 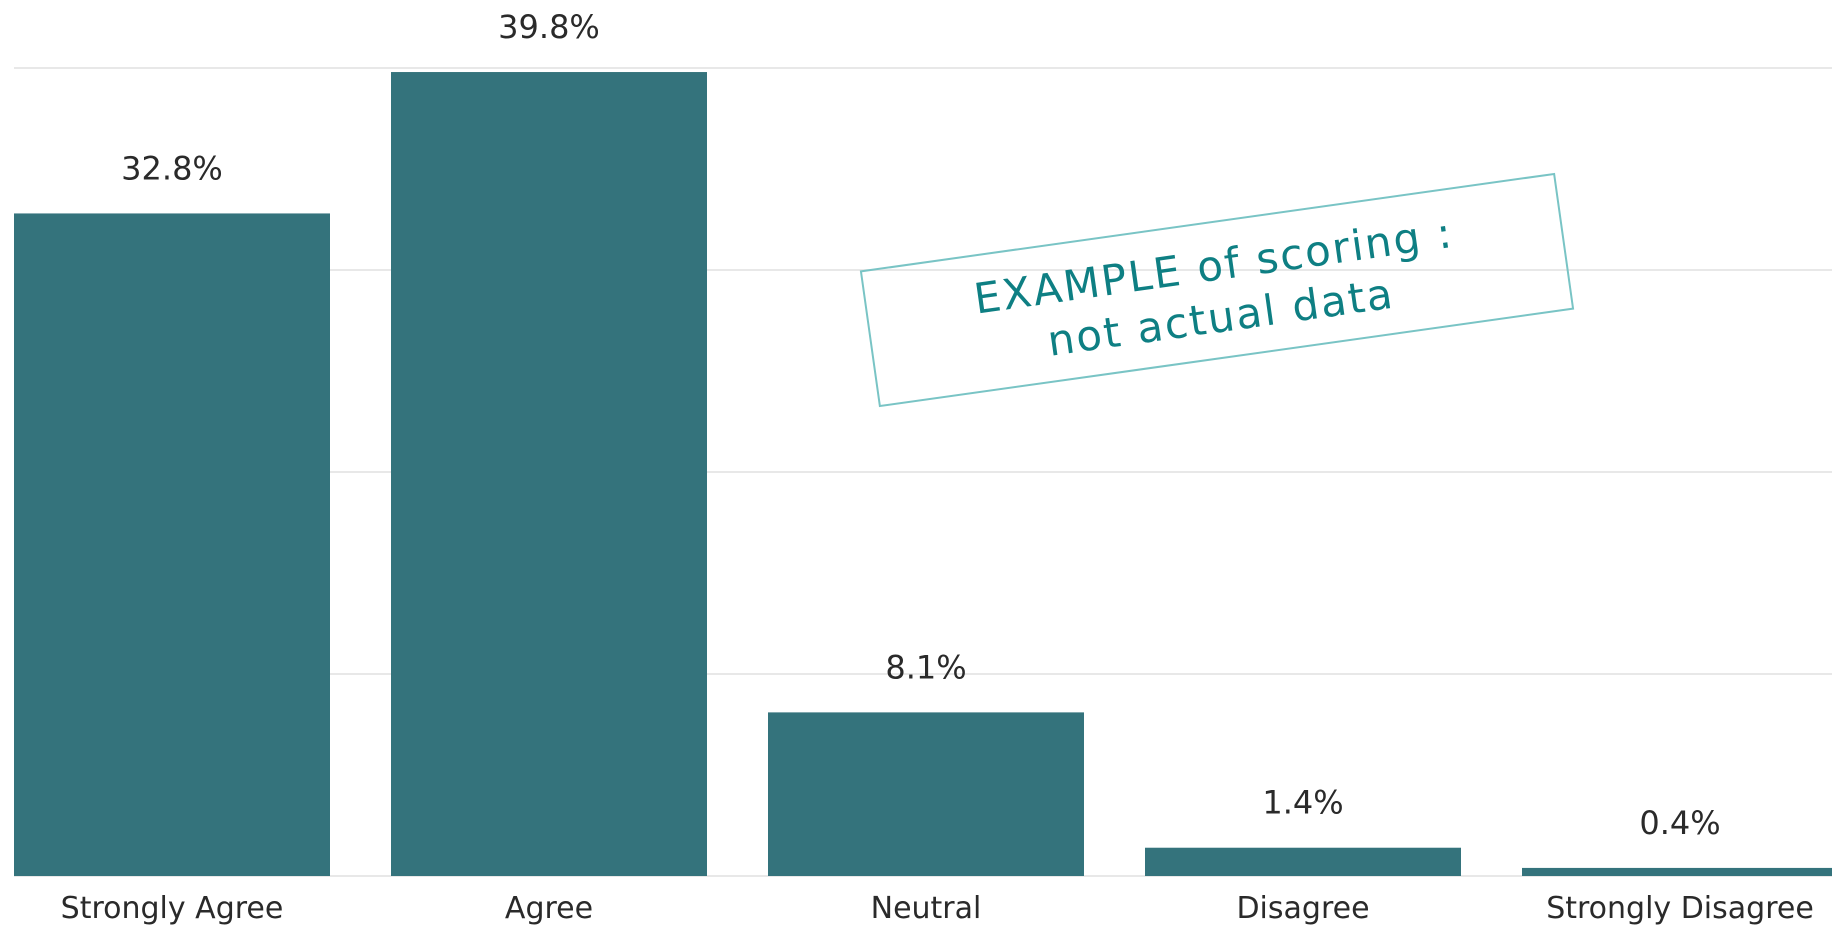 What do you see at coordinates (926, 794) in the screenshot?
I see `bar-neutral` at bounding box center [926, 794].